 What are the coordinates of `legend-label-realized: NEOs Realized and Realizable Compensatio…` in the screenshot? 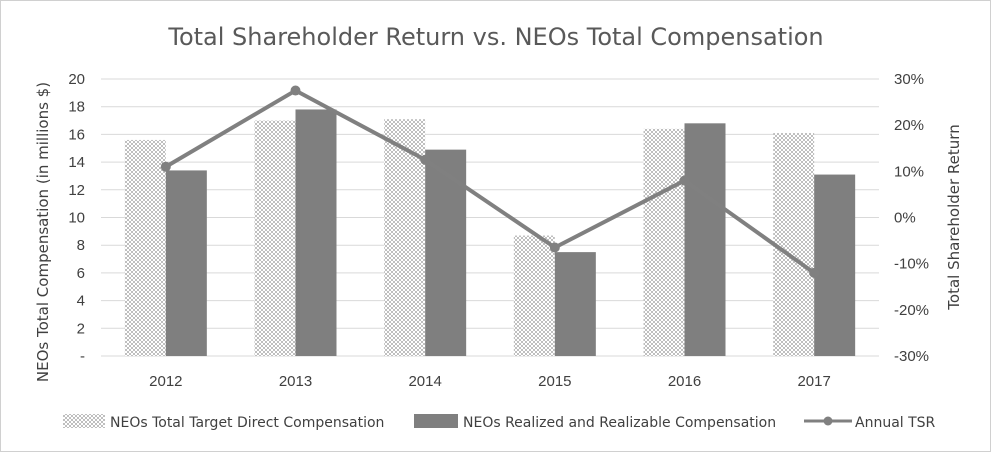 It's located at (619, 423).